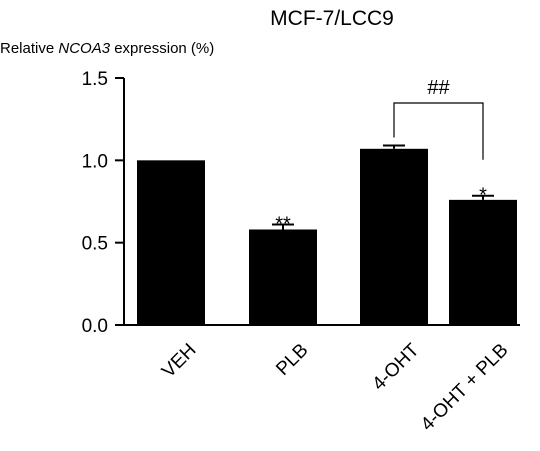 The image size is (540, 451). What do you see at coordinates (95, 326) in the screenshot?
I see `y-tick-label: 0.0` at bounding box center [95, 326].